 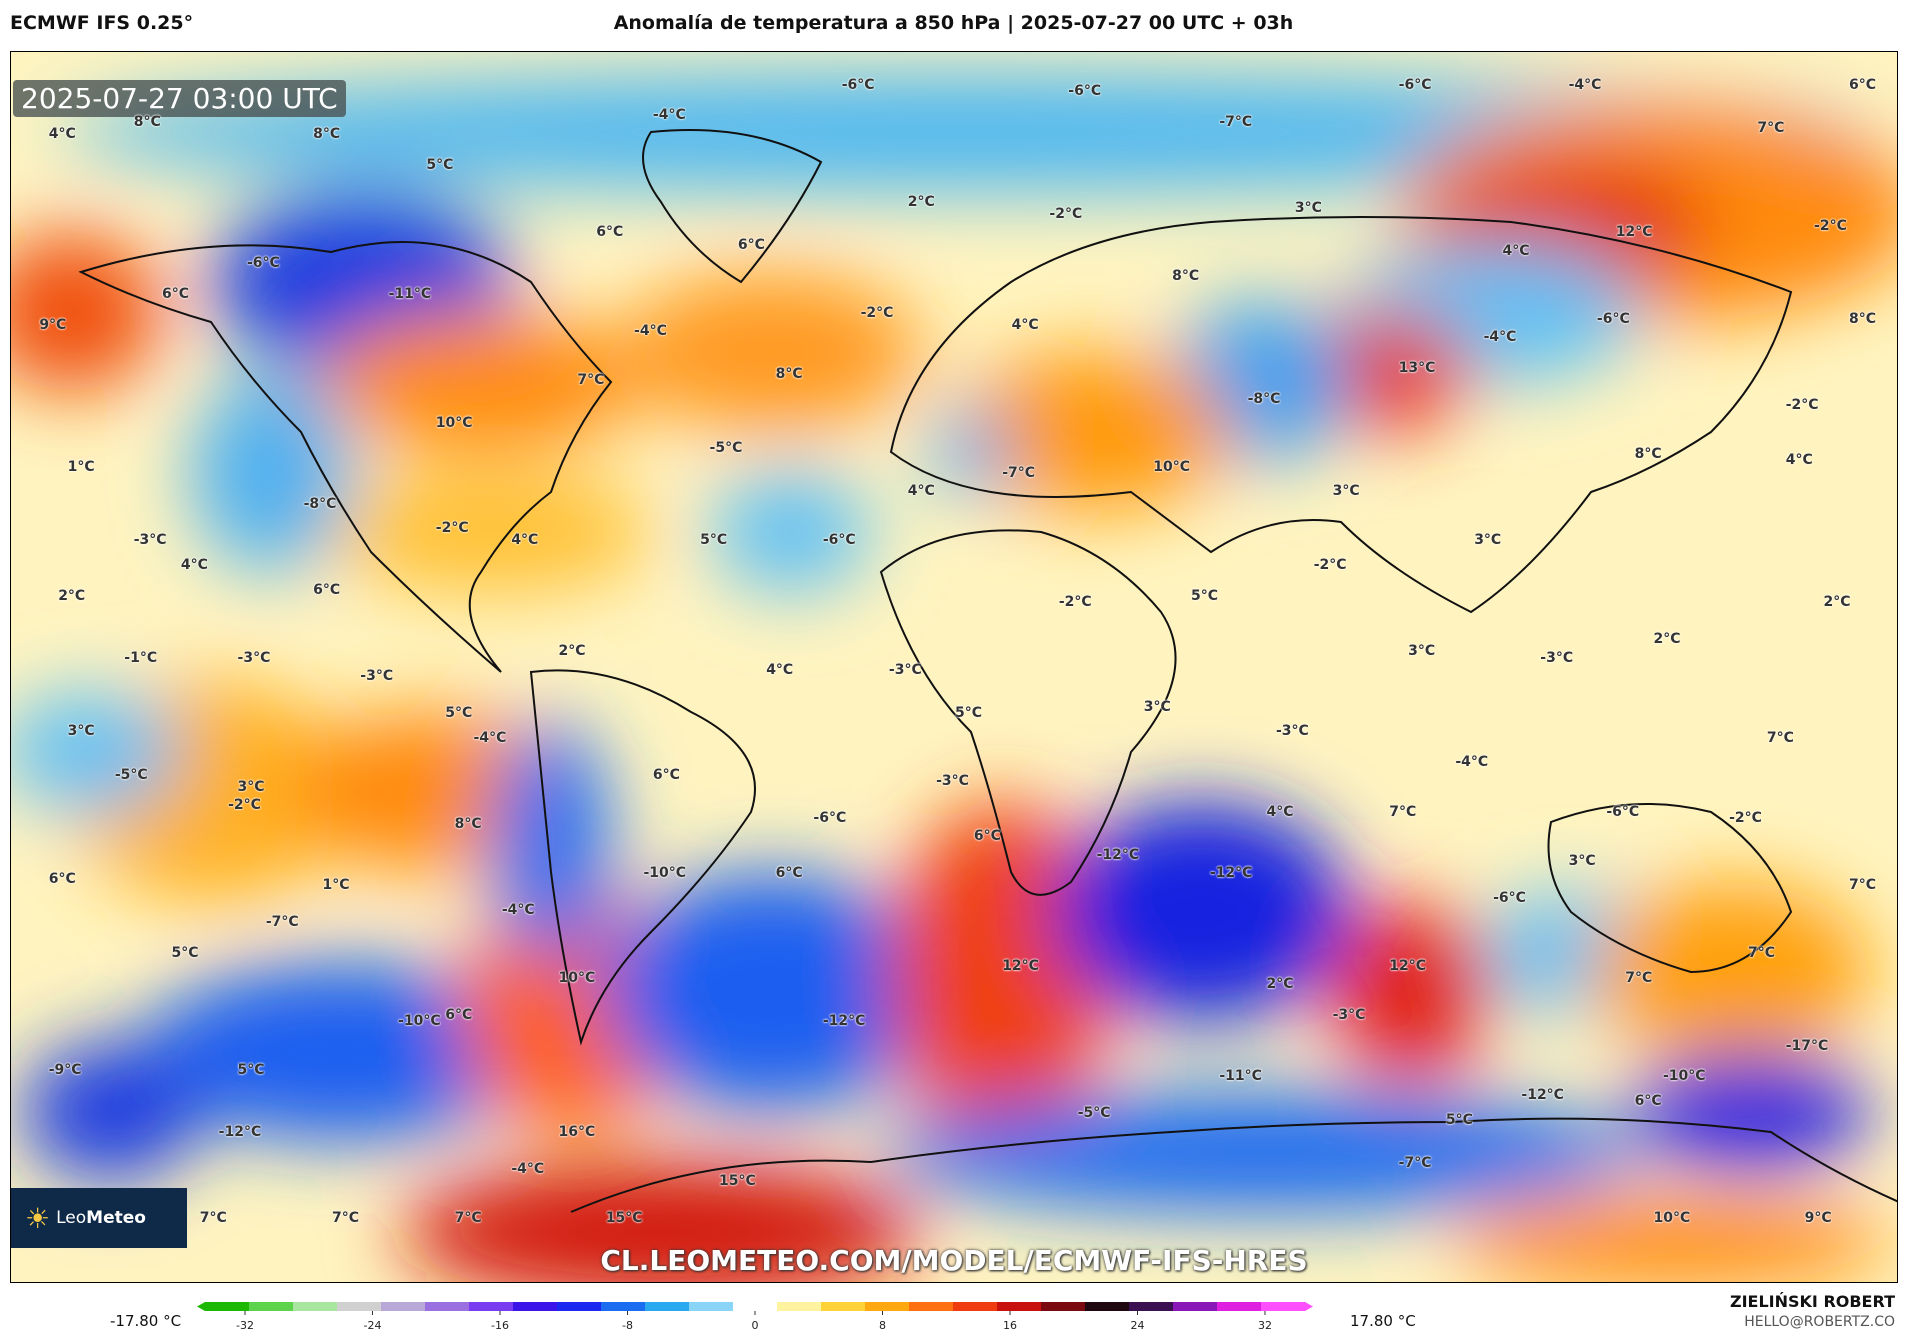 I want to click on colorbar-tick-label: 0, so click(x=755, y=1325).